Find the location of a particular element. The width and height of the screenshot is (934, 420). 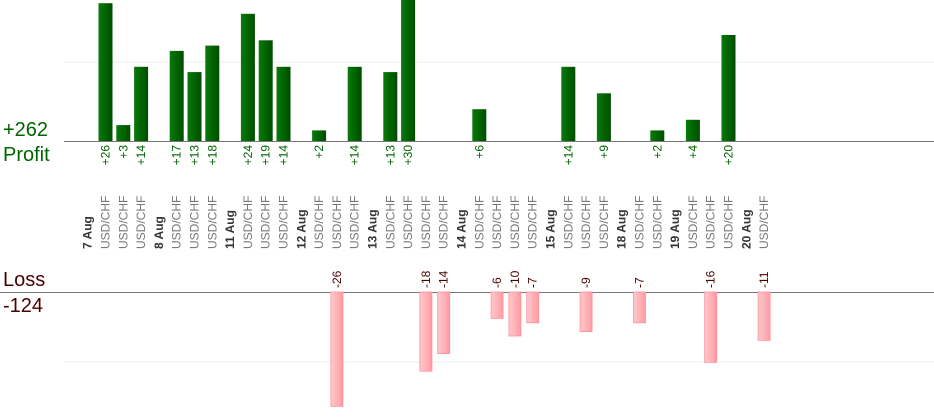

profit-value-label: +17 is located at coordinates (177, 155).